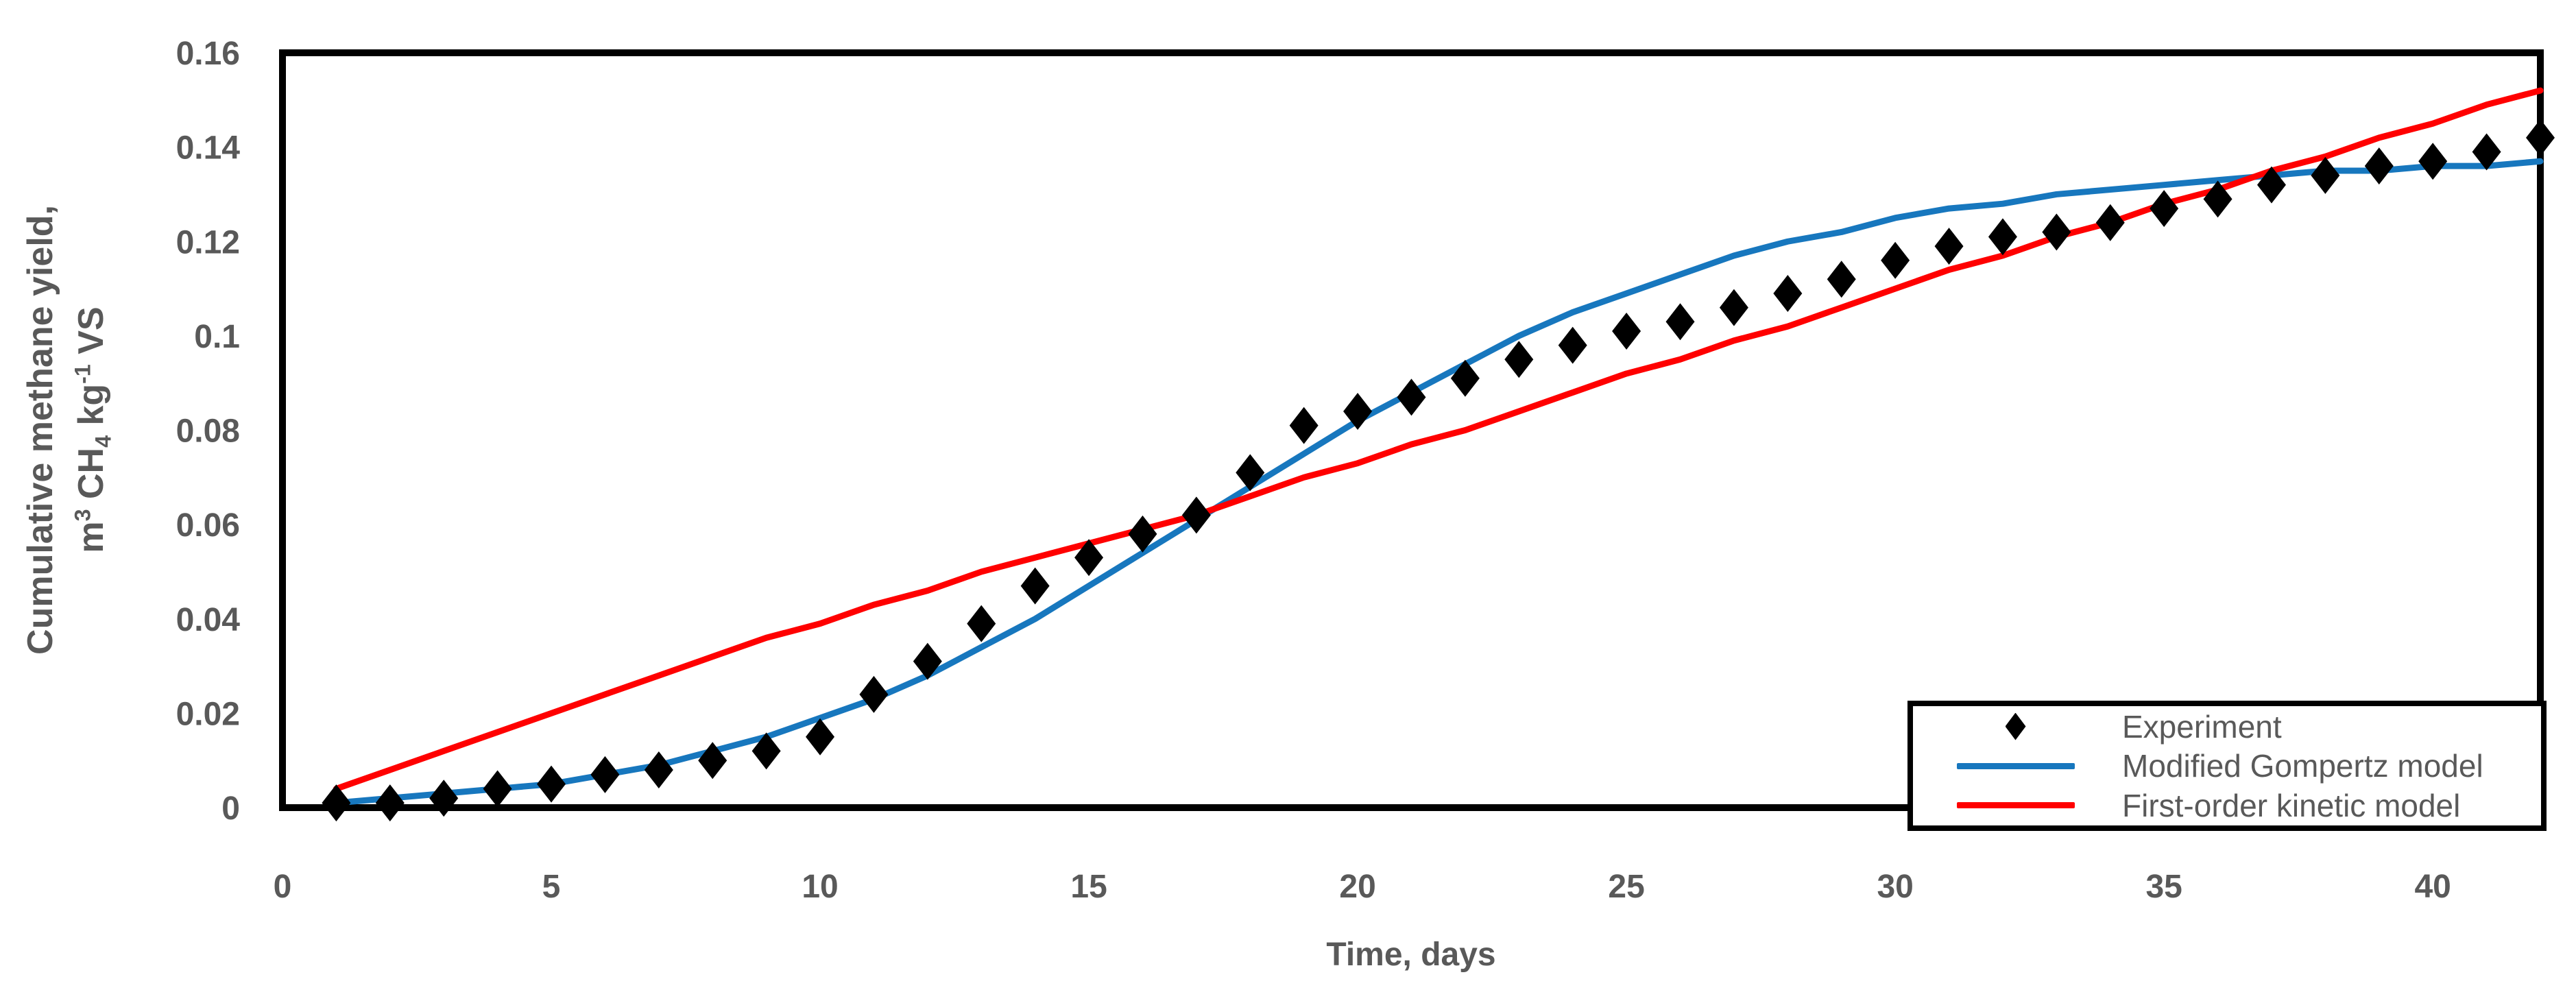 This screenshot has width=2576, height=990. Describe the element at coordinates (2202, 727) in the screenshot. I see `legend-label: Experiment` at that location.